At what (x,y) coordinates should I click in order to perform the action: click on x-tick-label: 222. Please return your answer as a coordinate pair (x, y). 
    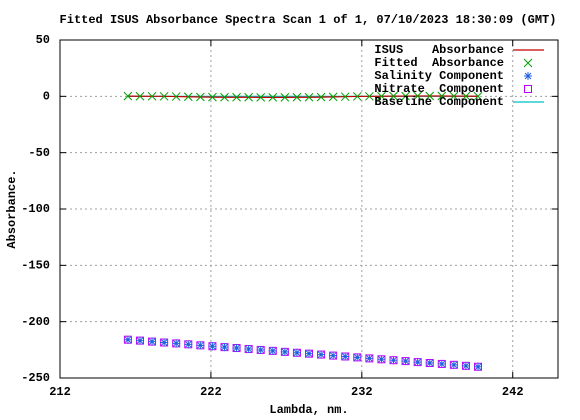
    Looking at the image, I should click on (211, 392).